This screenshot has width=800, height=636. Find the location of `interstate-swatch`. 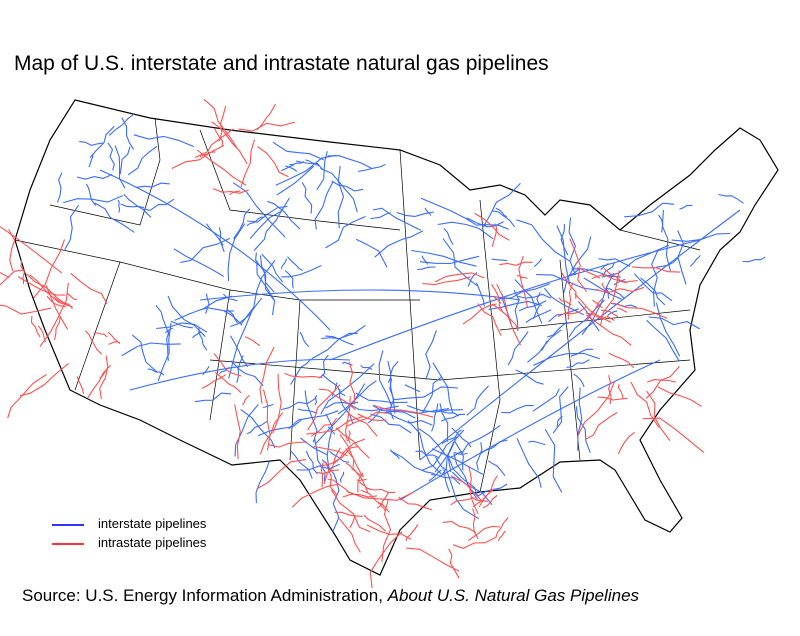

interstate-swatch is located at coordinates (68, 524).